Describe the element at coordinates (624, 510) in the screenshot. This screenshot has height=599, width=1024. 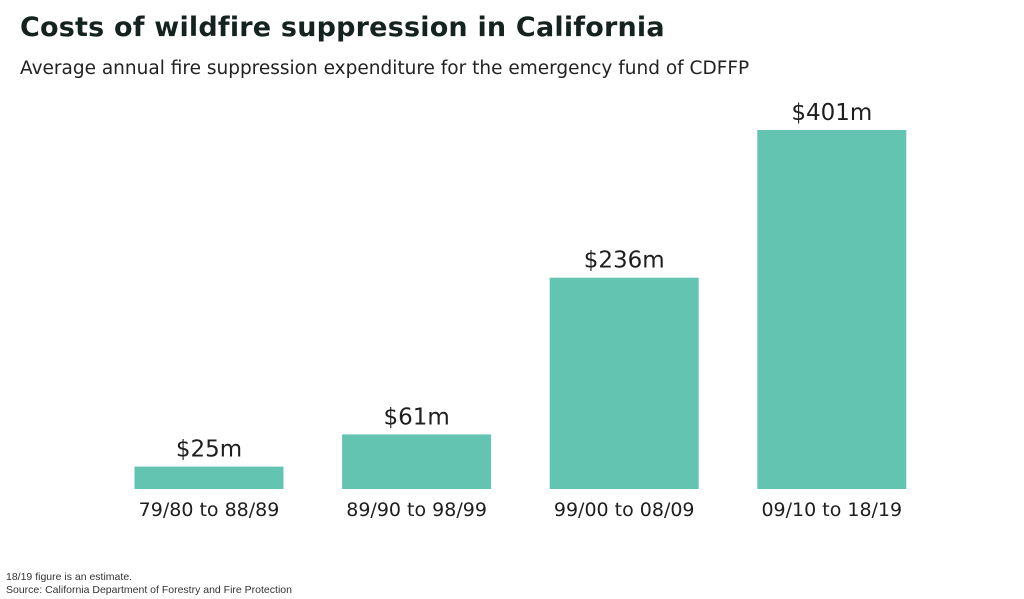
I see `category-label: 99/00 to 08/09` at that location.